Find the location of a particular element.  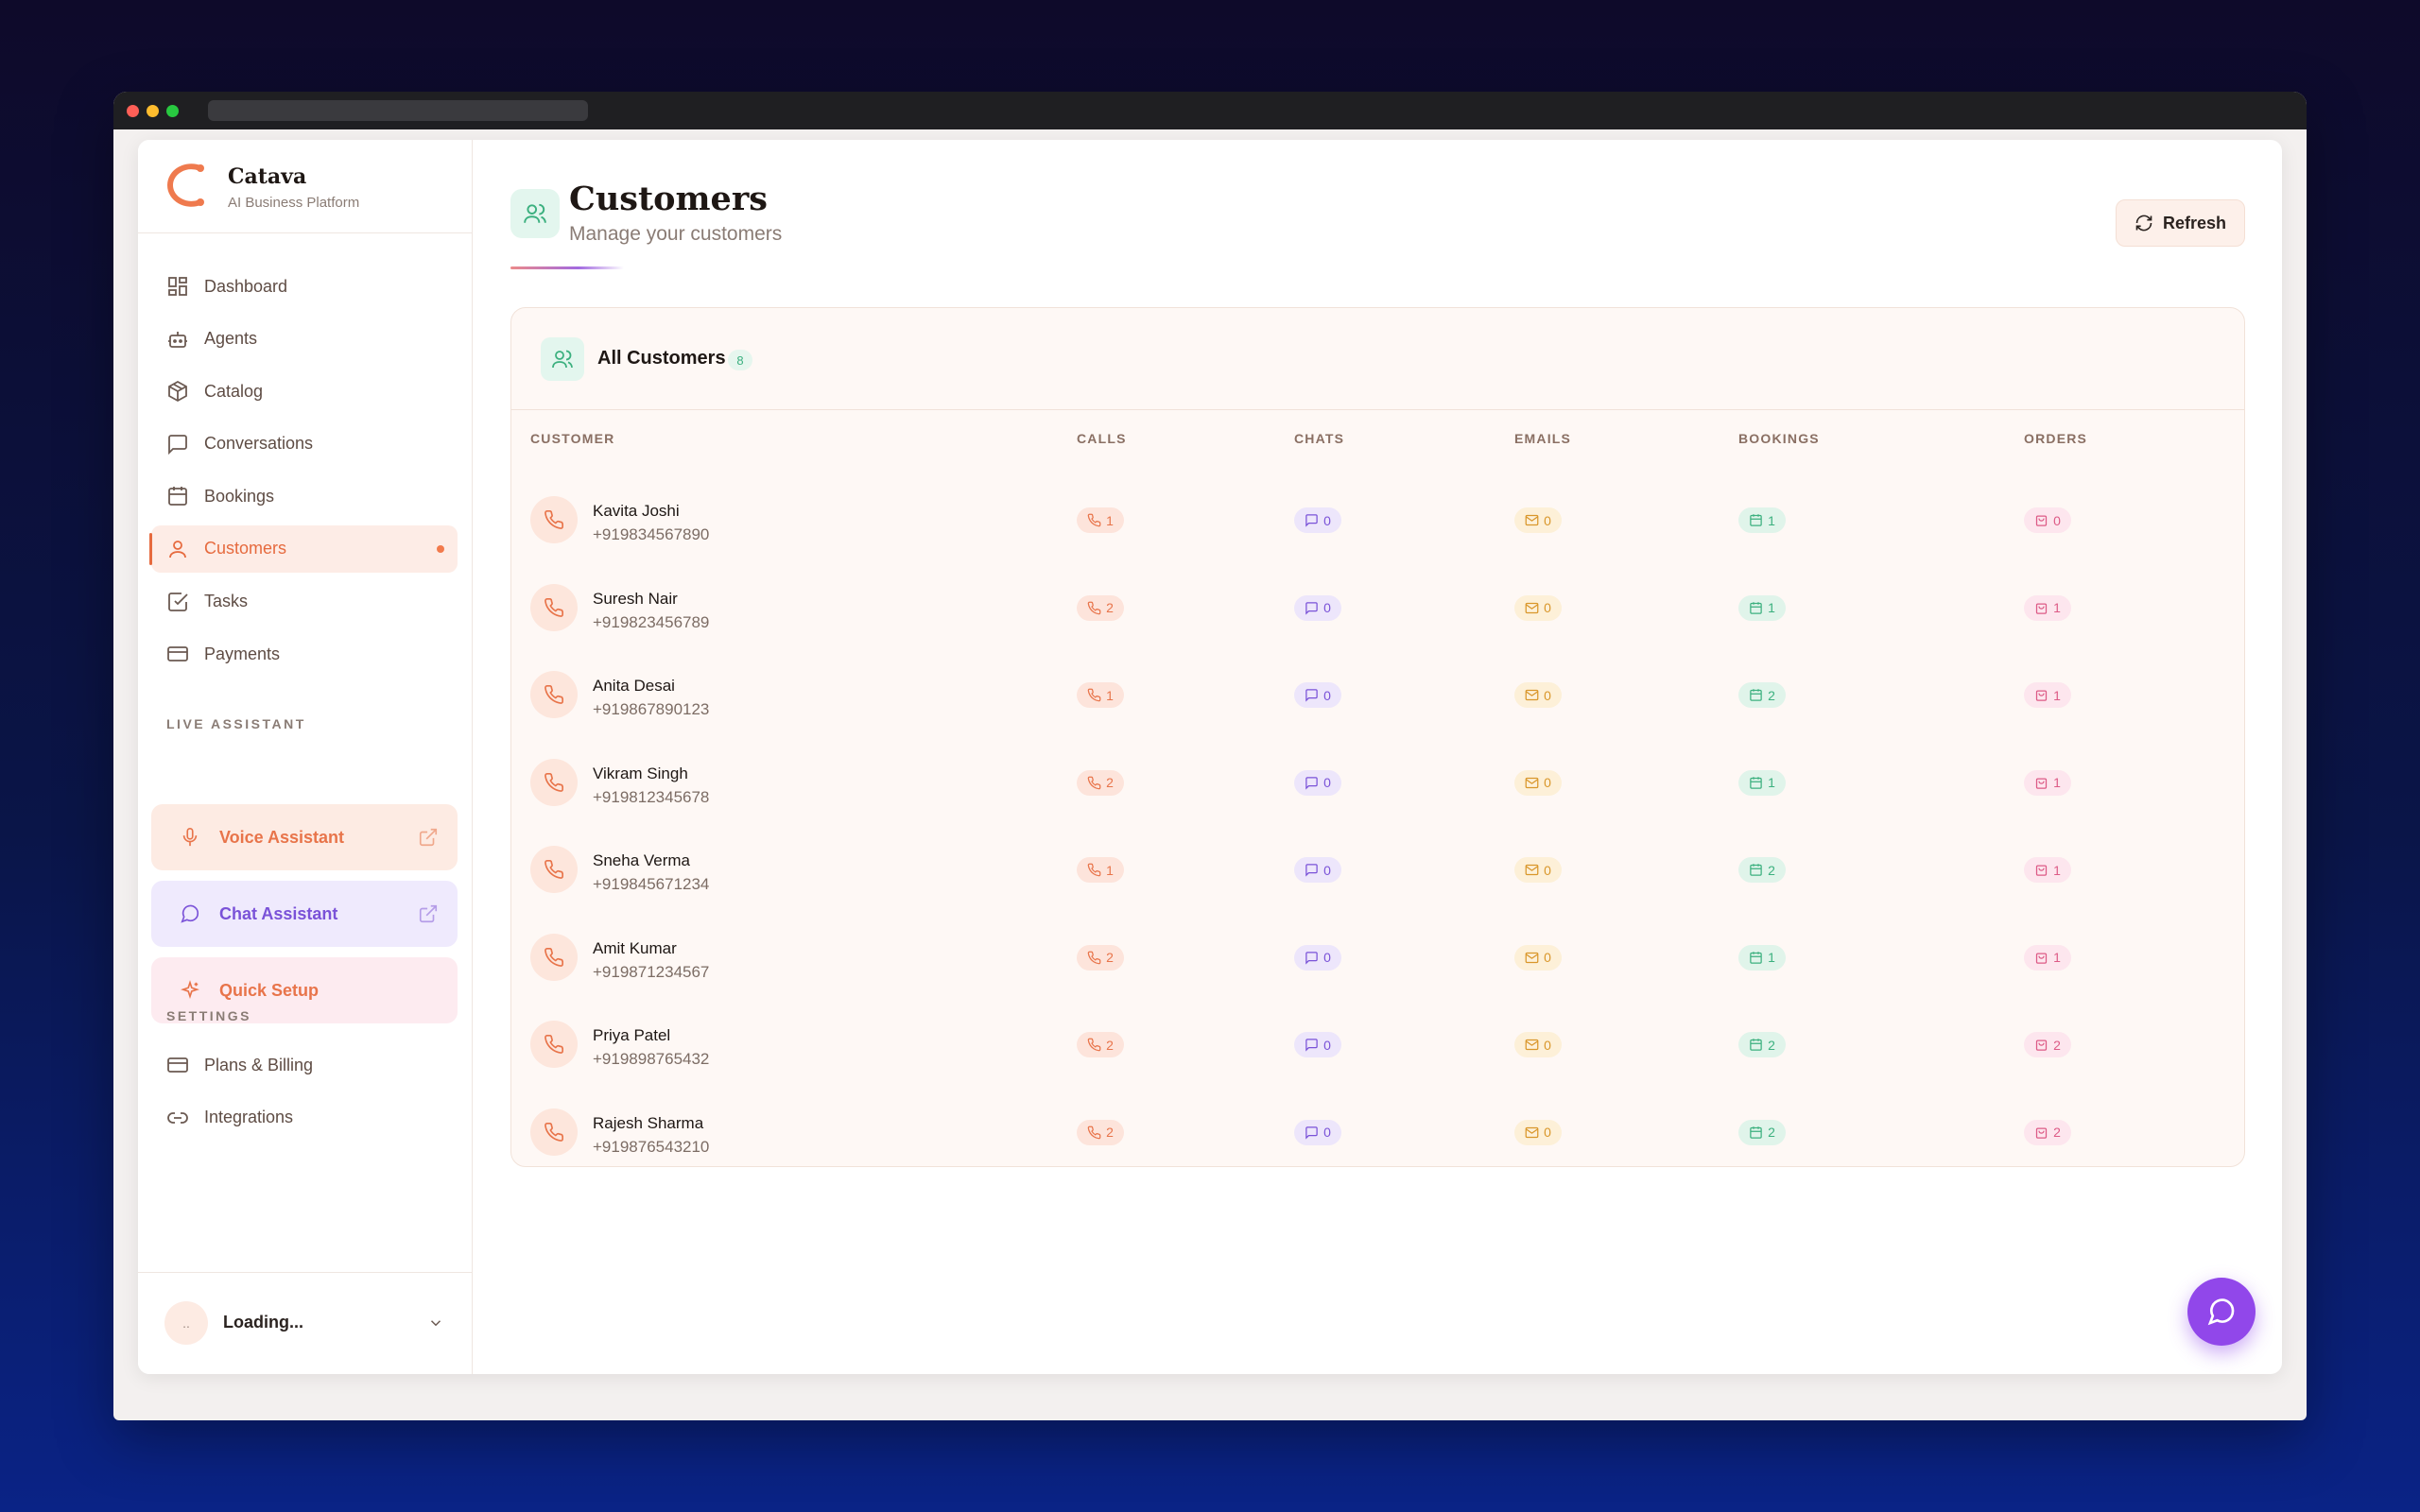

customer-name: Amit Kumar is located at coordinates (635, 947).